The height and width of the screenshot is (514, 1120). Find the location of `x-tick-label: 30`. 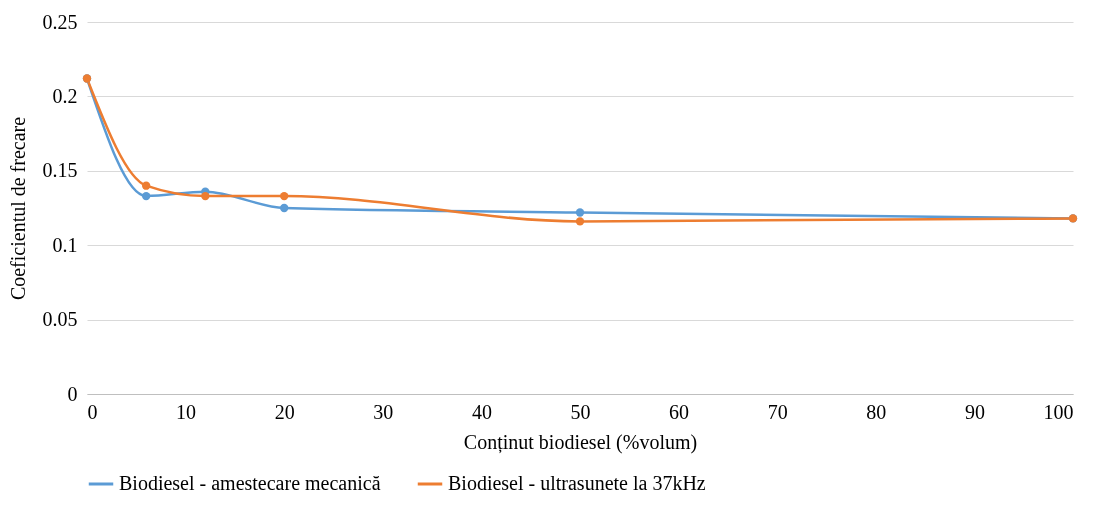

x-tick-label: 30 is located at coordinates (383, 411).